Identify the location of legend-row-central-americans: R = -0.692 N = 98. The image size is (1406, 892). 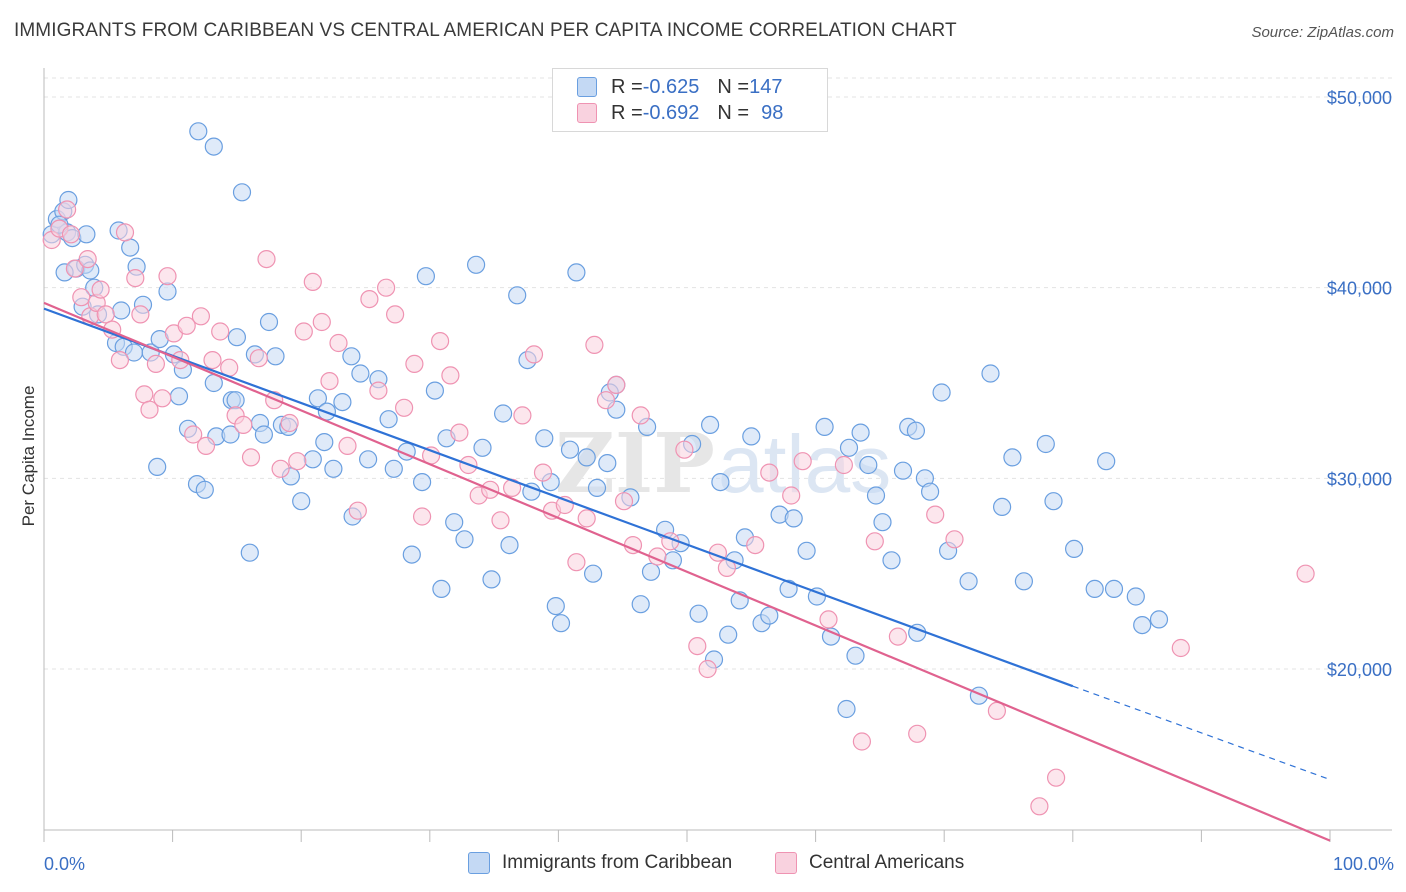
(680, 113).